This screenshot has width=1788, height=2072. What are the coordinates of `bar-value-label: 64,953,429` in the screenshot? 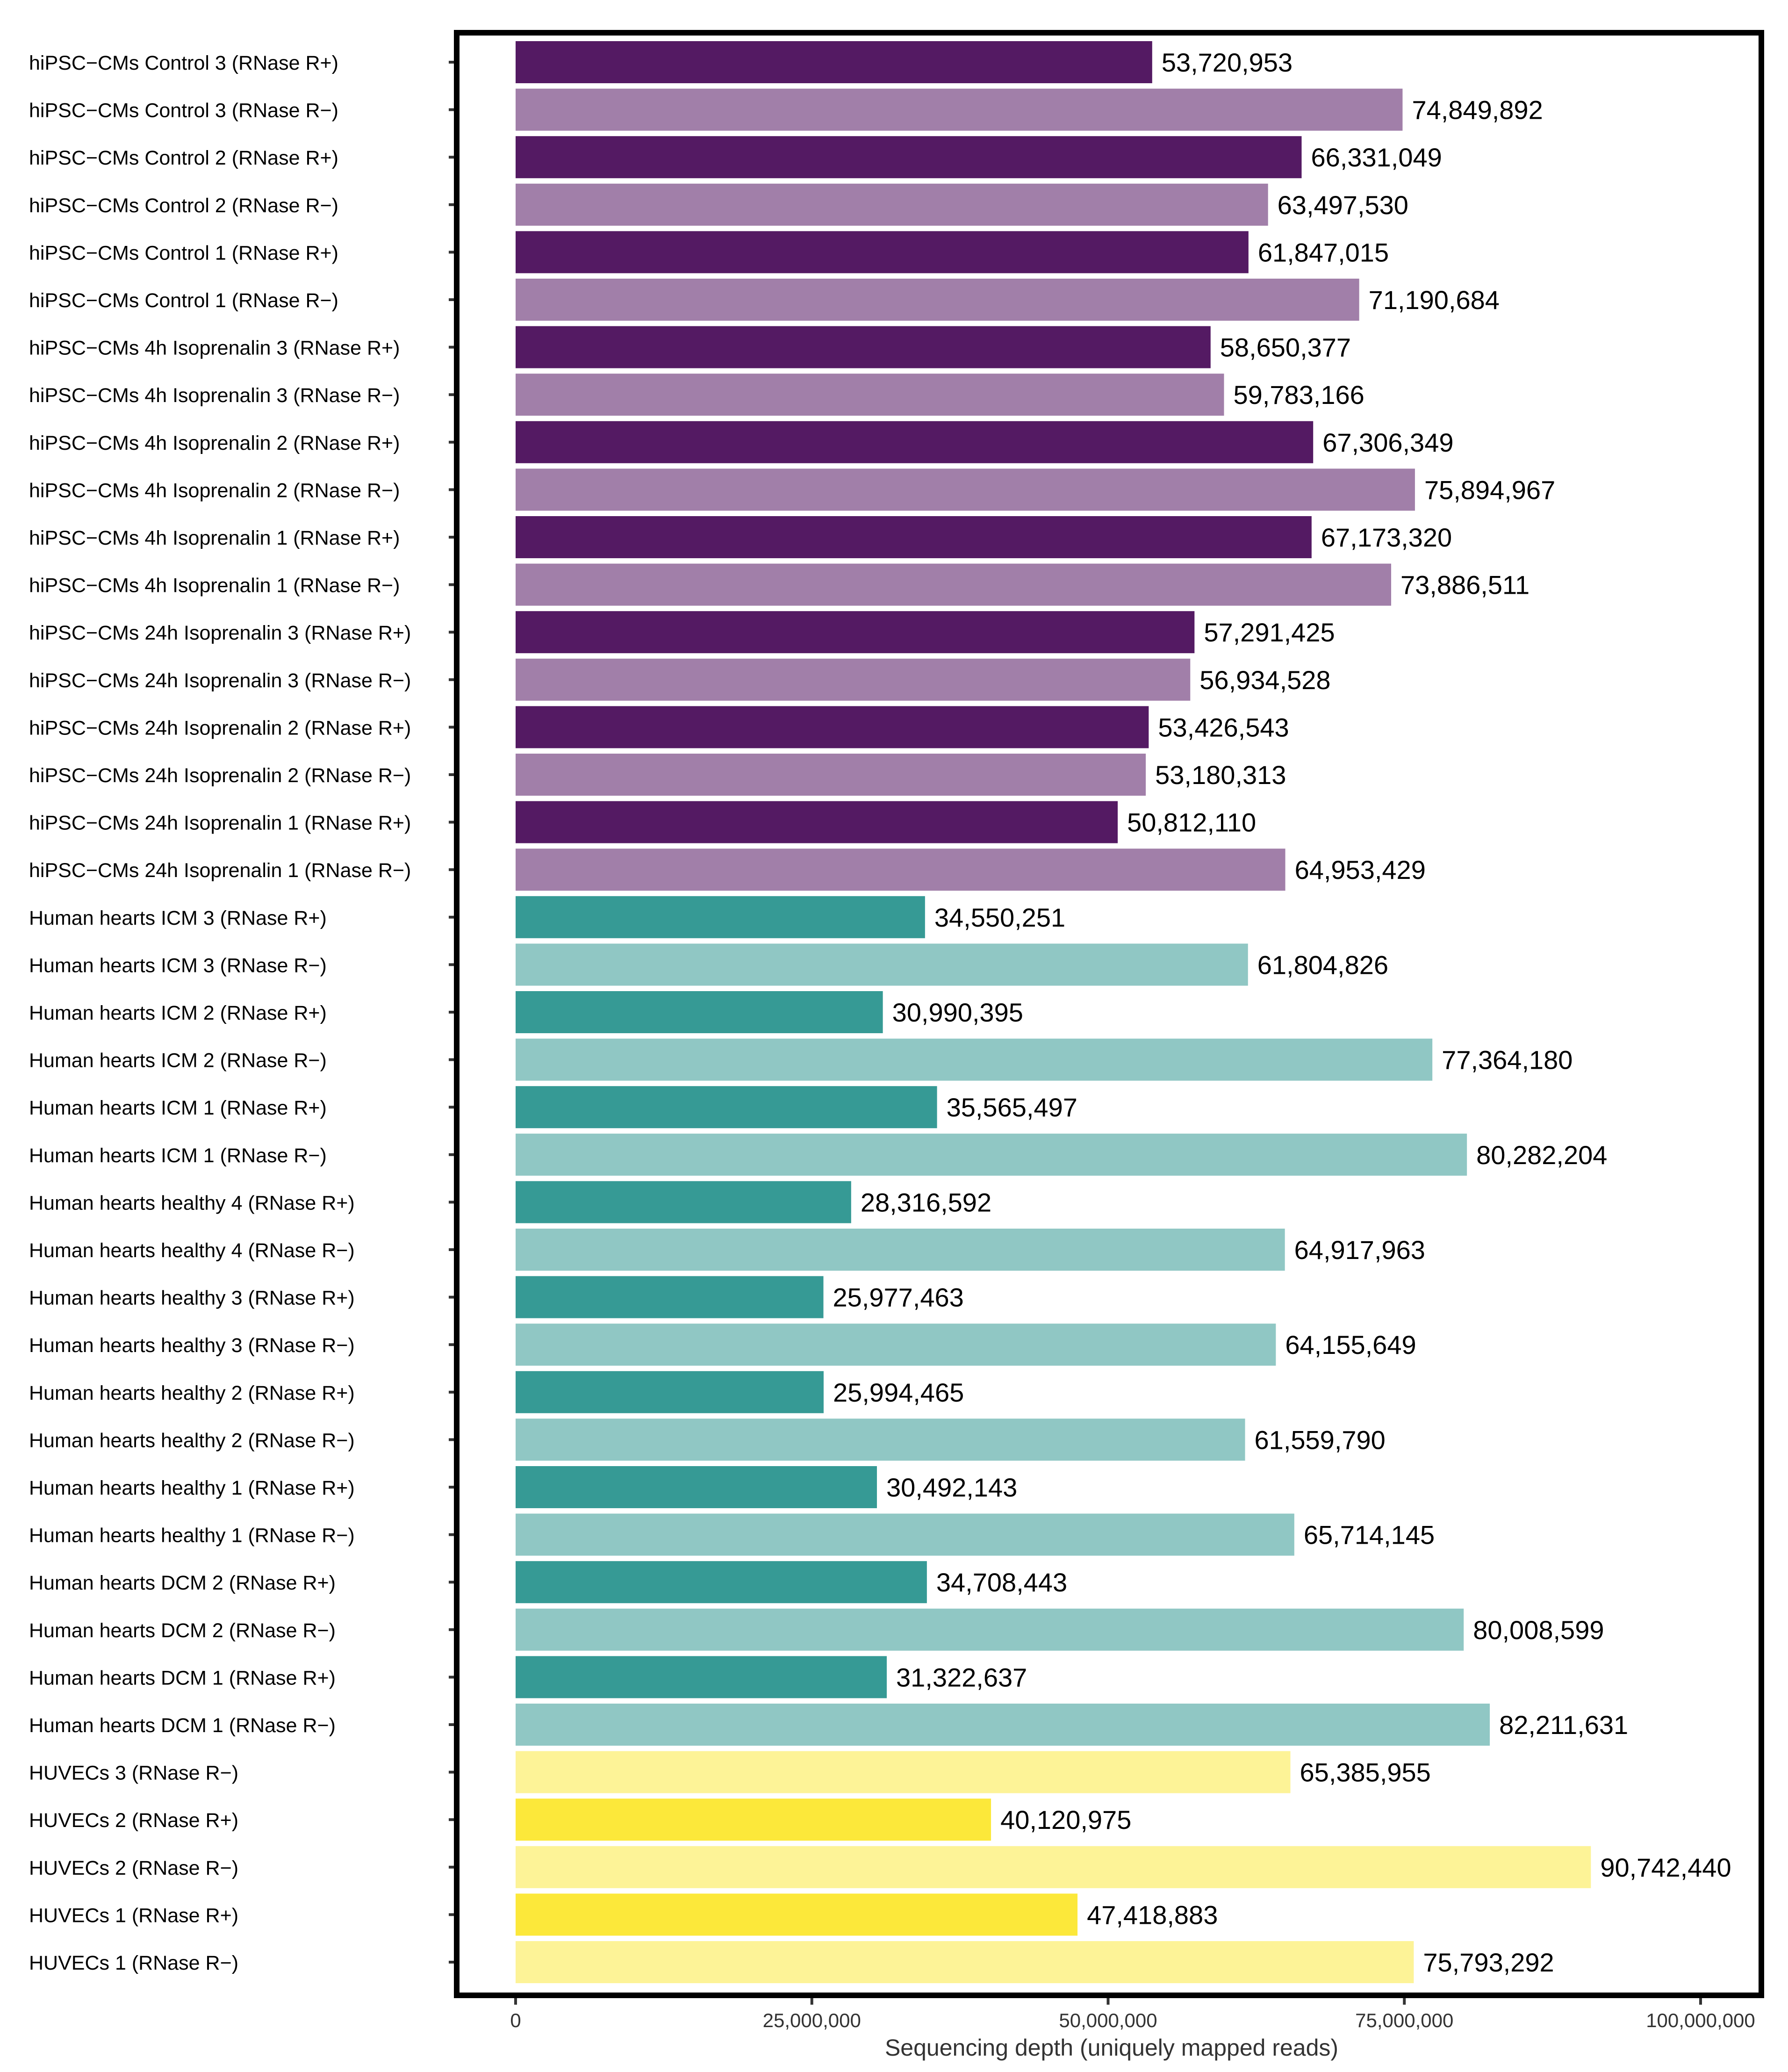 It's located at (1361, 870).